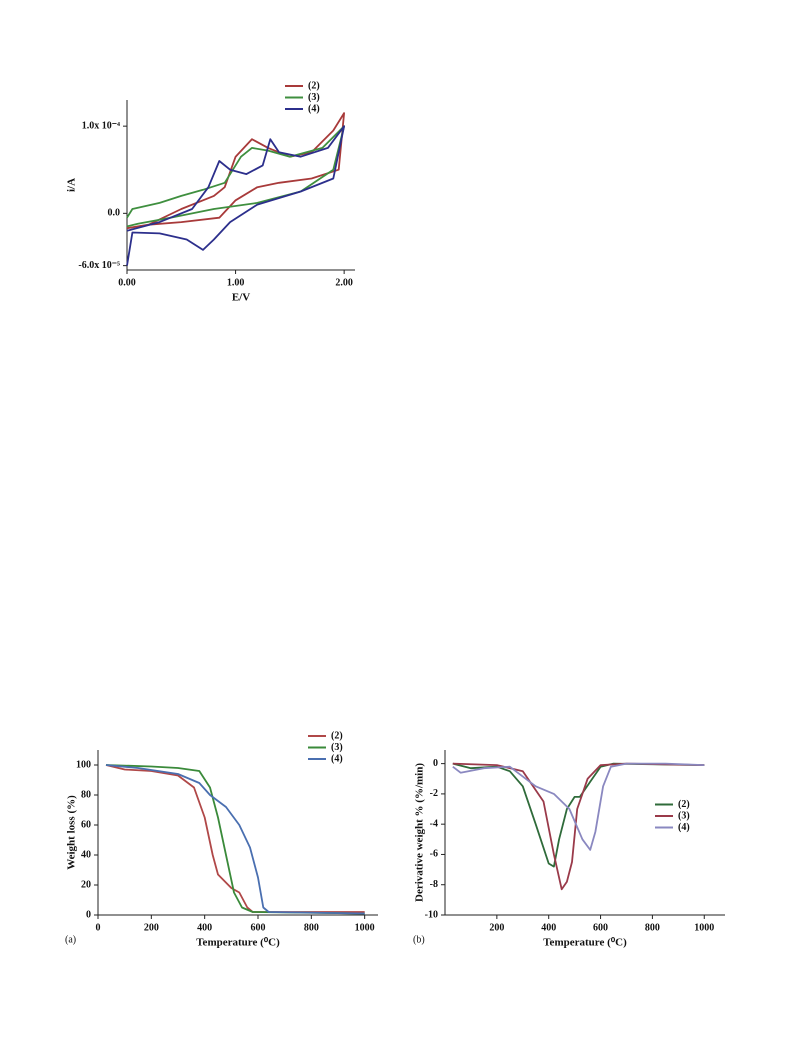 The width and height of the screenshot is (793, 1057). I want to click on y-axis-label: Derivative weight % (%/min), so click(420, 832).